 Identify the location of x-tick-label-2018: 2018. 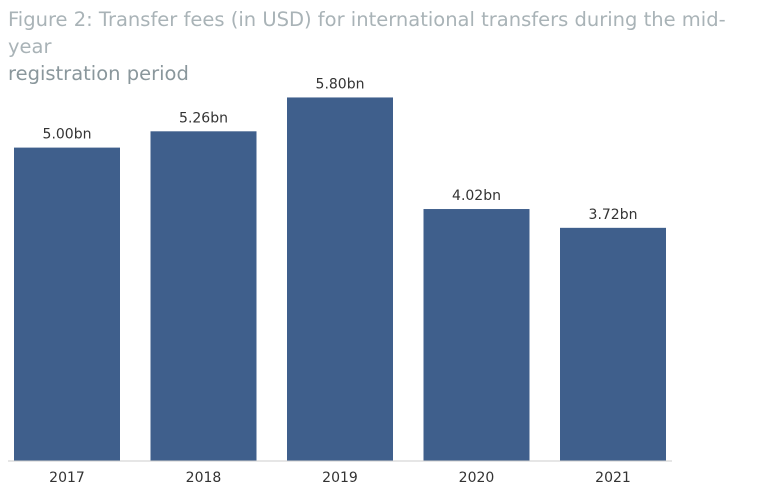
(204, 478).